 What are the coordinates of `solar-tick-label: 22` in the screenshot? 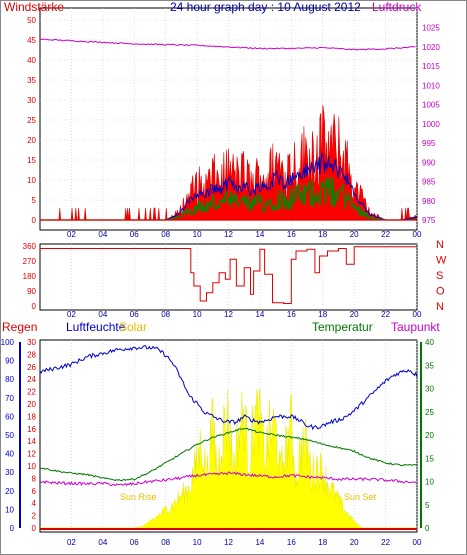 It's located at (31, 392).